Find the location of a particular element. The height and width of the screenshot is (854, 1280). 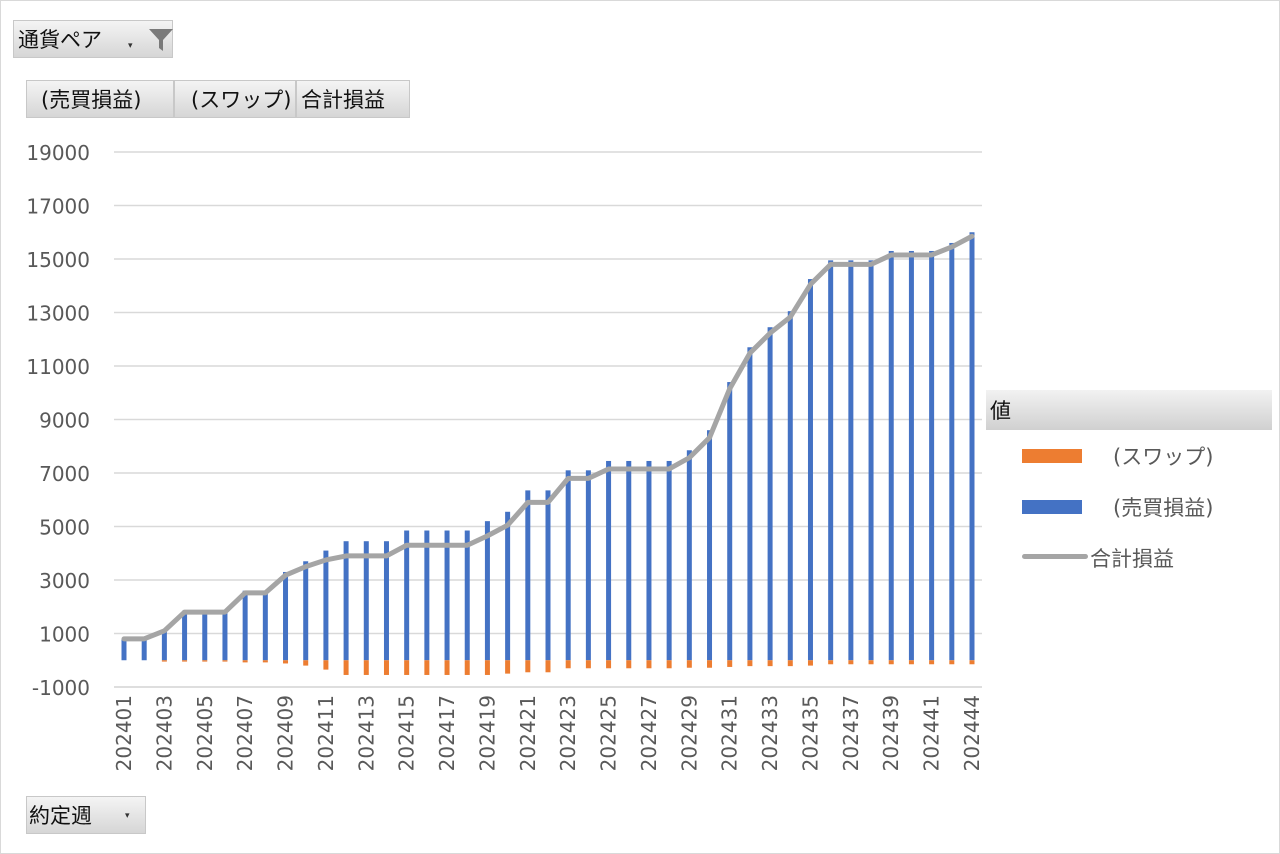

x-tick-label: 202409 is located at coordinates (286, 733).